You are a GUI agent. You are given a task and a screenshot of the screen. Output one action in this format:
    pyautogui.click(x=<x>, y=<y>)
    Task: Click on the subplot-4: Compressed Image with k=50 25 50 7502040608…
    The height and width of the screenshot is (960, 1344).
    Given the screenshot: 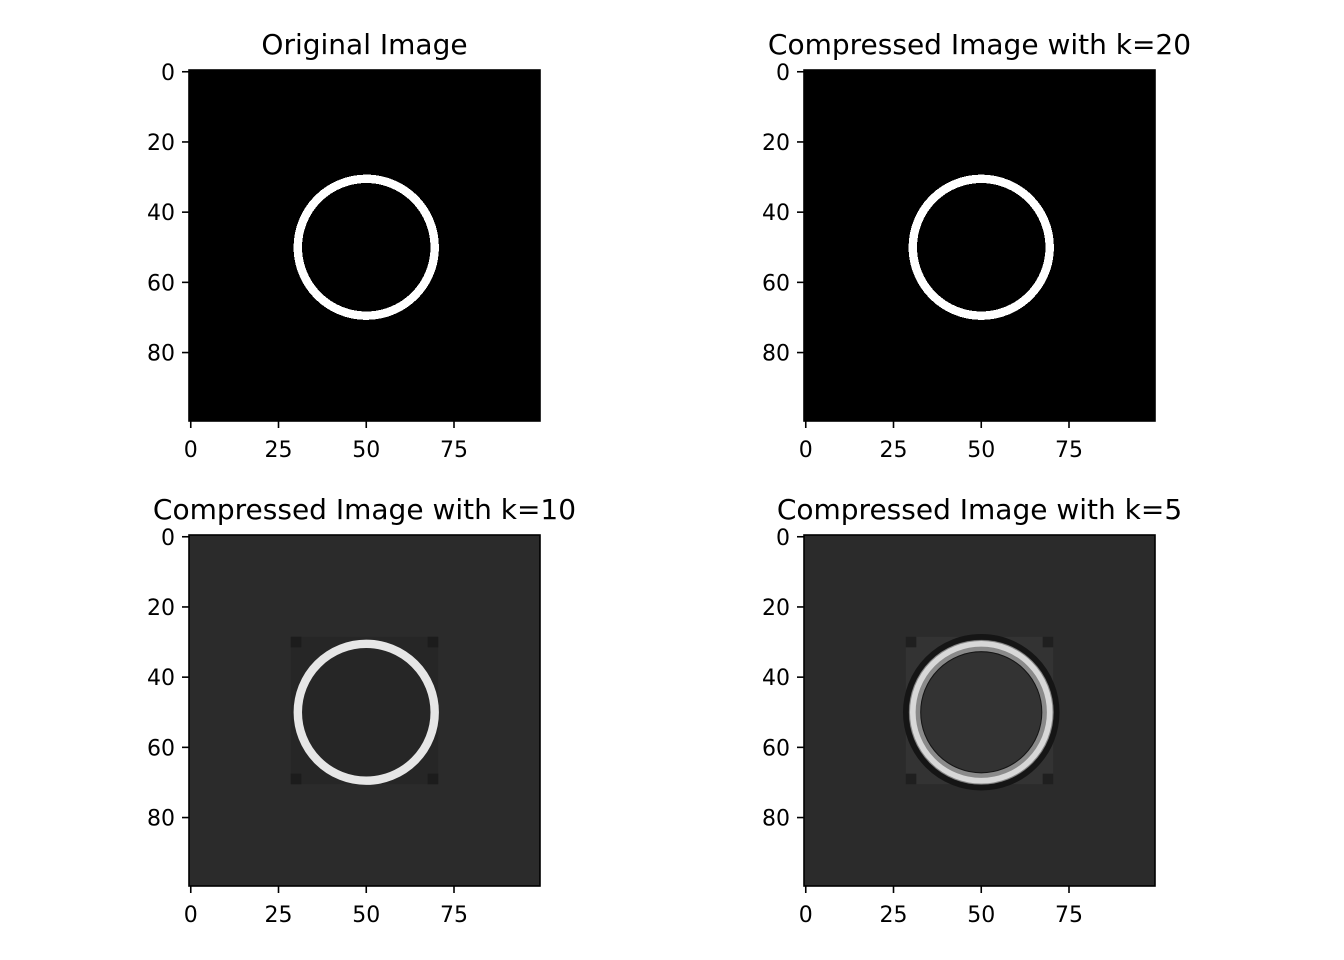 What is the action you would take?
    pyautogui.click(x=972, y=710)
    